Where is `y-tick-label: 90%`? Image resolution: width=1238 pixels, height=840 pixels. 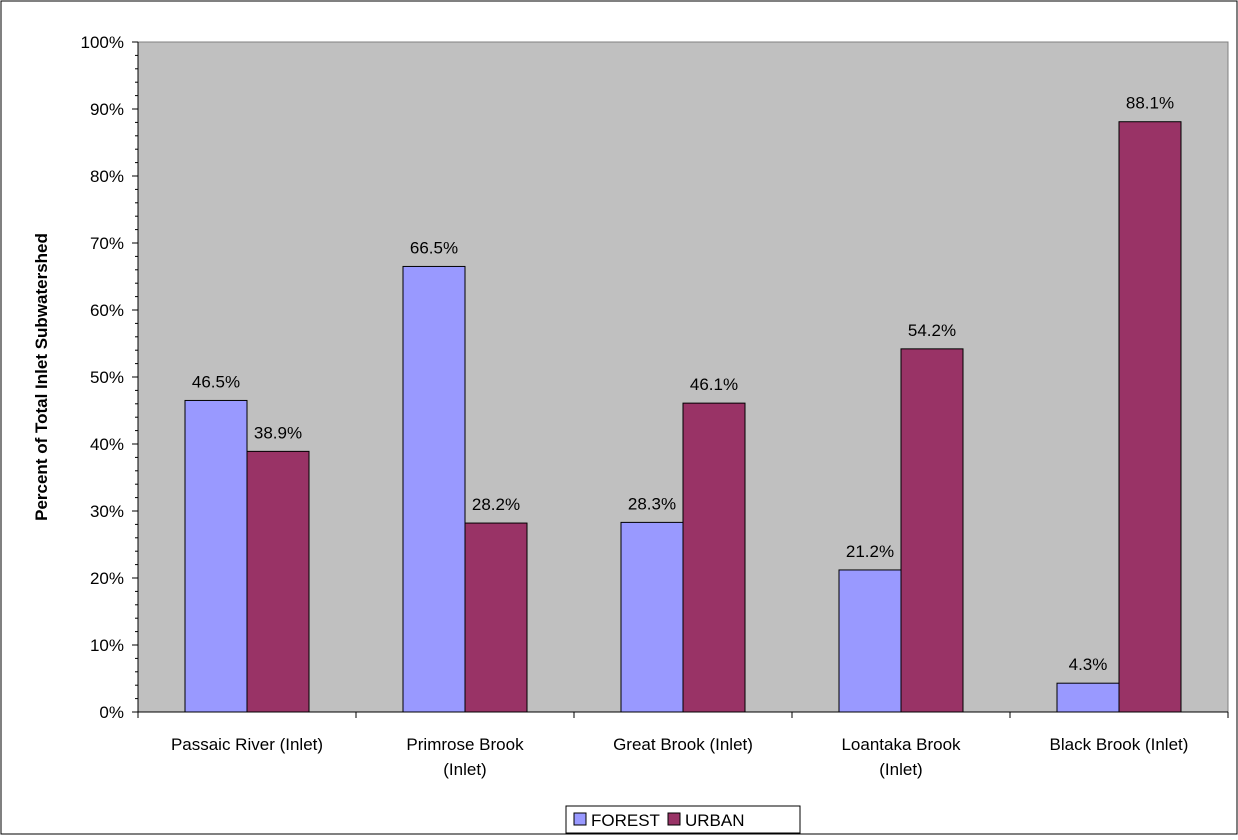
y-tick-label: 90% is located at coordinates (107, 109).